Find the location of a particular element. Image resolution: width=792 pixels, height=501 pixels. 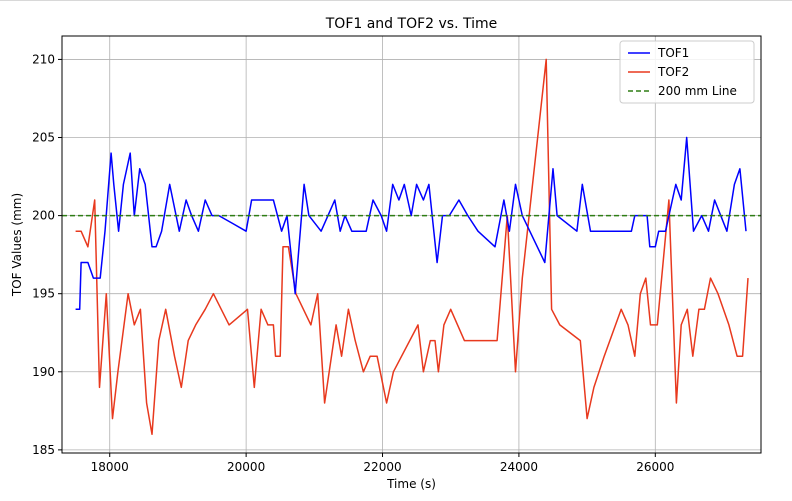

y-axis: 185 190 195 200 205 210 is located at coordinates (47, 254).